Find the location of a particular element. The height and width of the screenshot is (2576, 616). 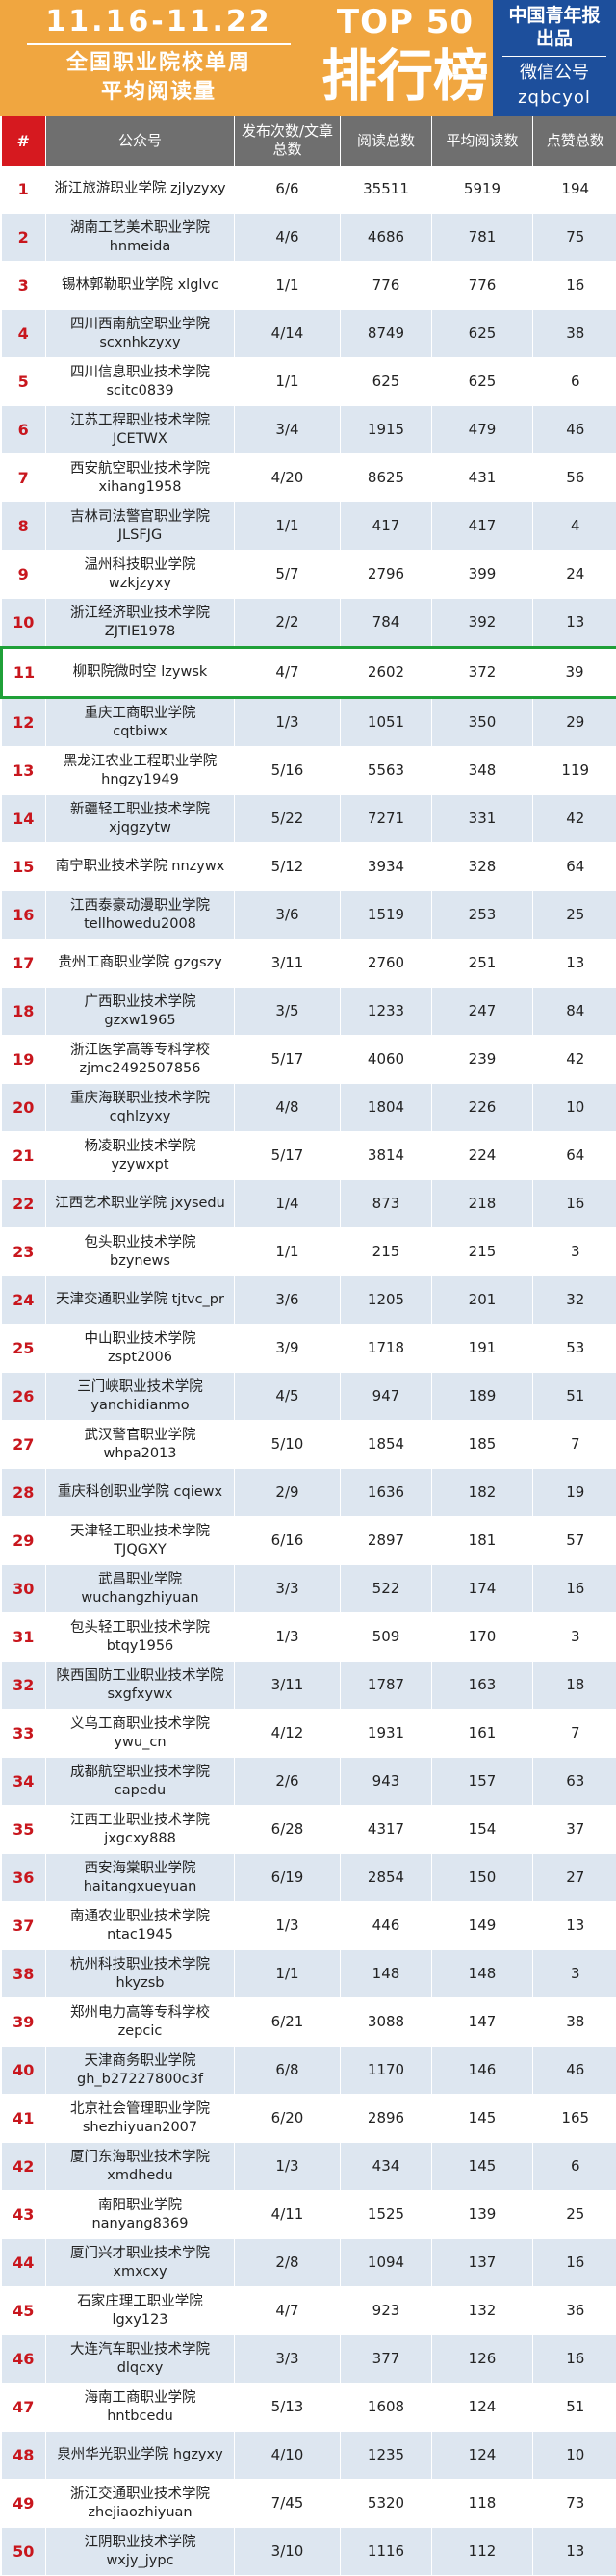

table-header-row: # 公众号 发布次数/文章总数 阅读总数 平均阅读数 点赞总数 is located at coordinates (309, 141).